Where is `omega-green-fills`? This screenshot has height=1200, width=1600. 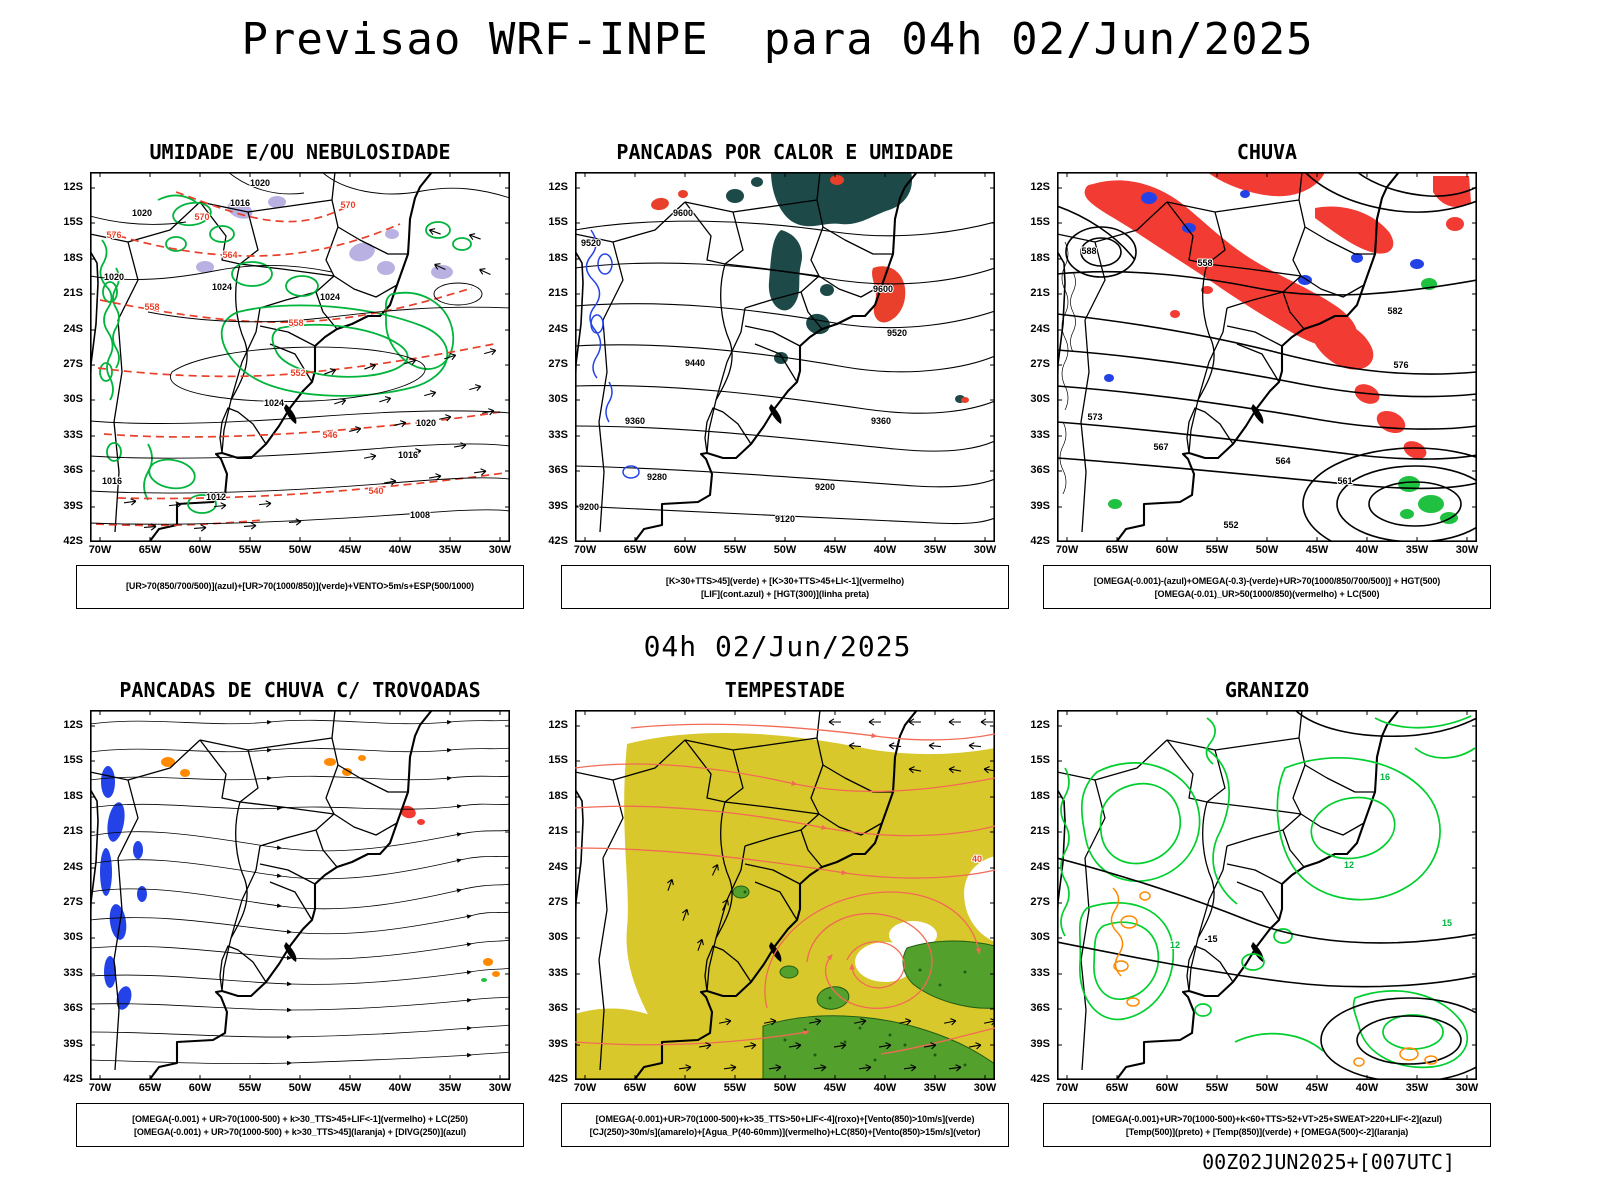
omega-green-fills is located at coordinates (1283, 401).